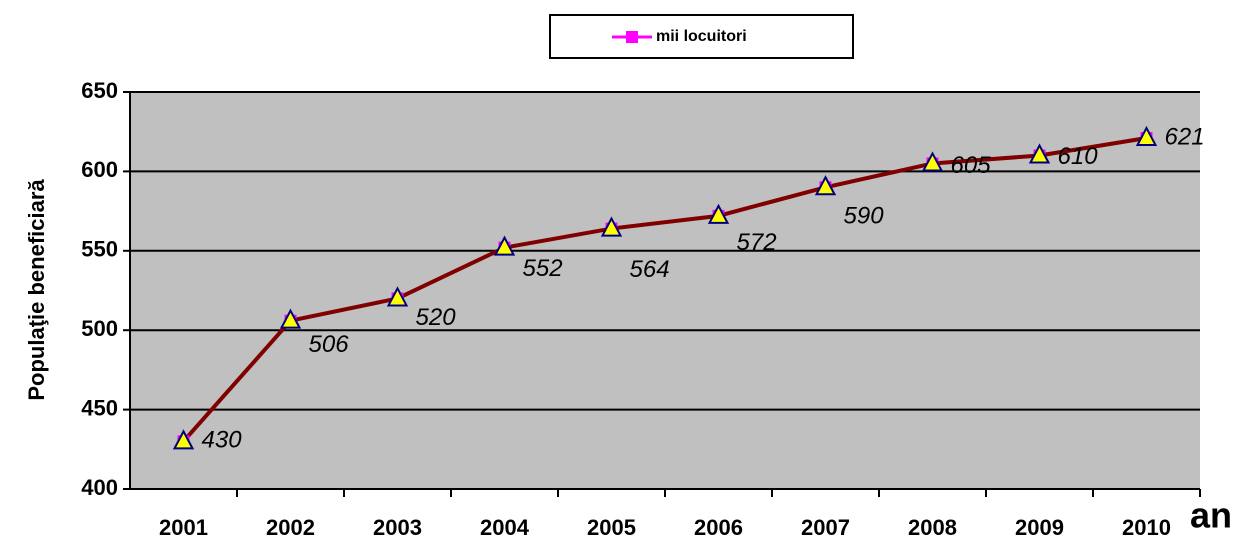 Image resolution: width=1239 pixels, height=548 pixels. What do you see at coordinates (99, 487) in the screenshot?
I see `y-tick-label: 400` at bounding box center [99, 487].